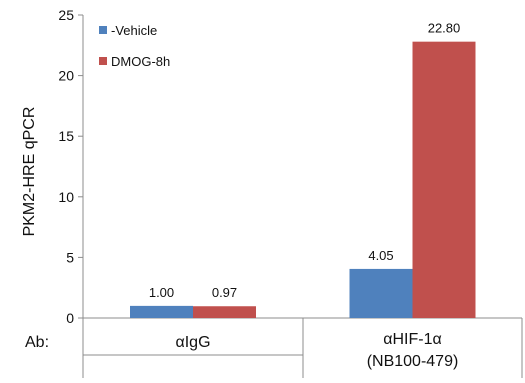 Image resolution: width=525 pixels, height=383 pixels. I want to click on legend: -Vehicle DMOG-8h, so click(134, 46).